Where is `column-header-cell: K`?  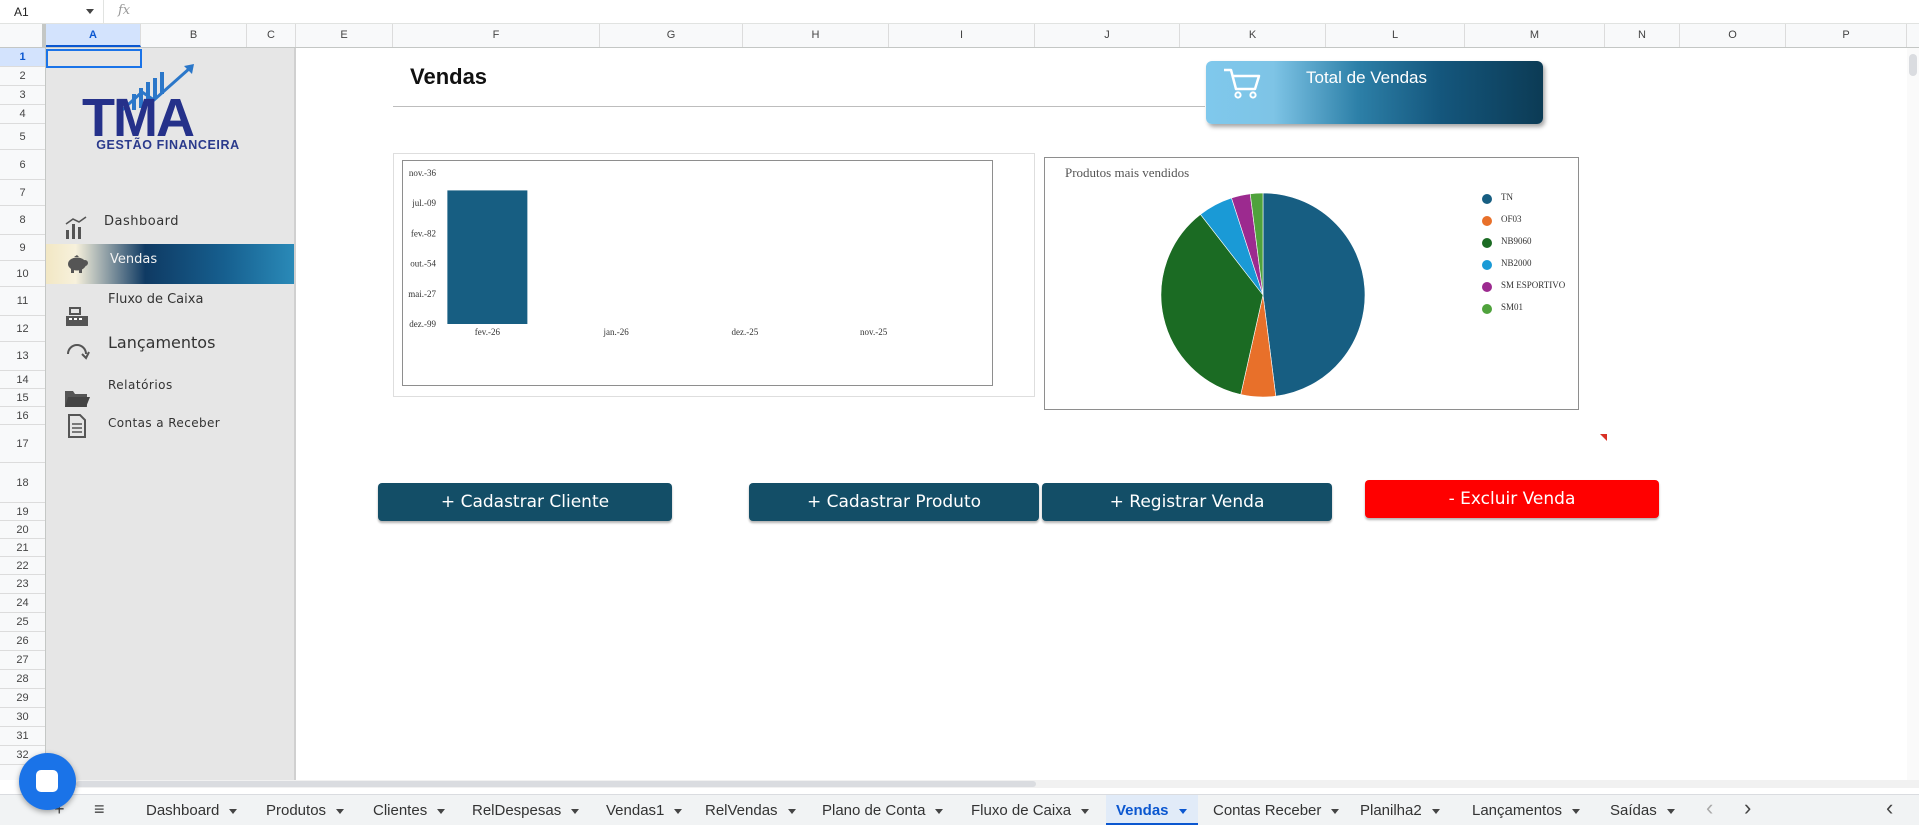
column-header-cell: K is located at coordinates (1253, 35).